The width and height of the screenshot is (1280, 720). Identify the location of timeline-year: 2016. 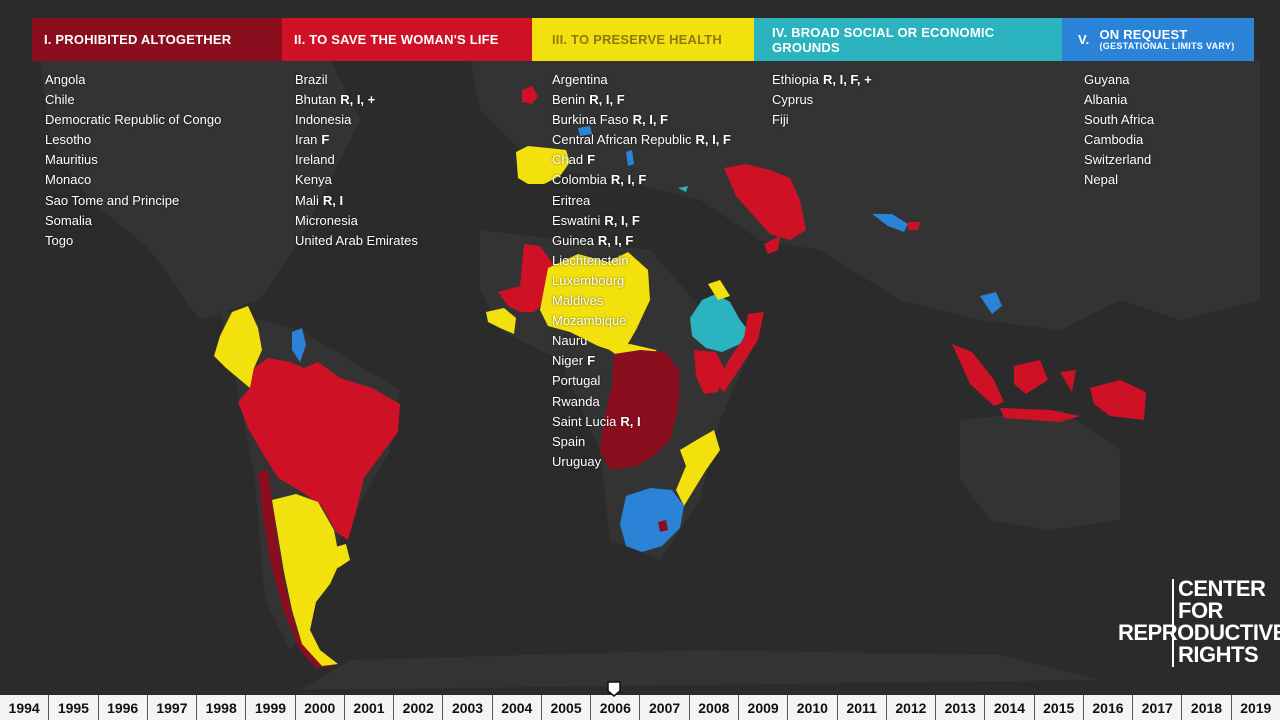
(1109, 707).